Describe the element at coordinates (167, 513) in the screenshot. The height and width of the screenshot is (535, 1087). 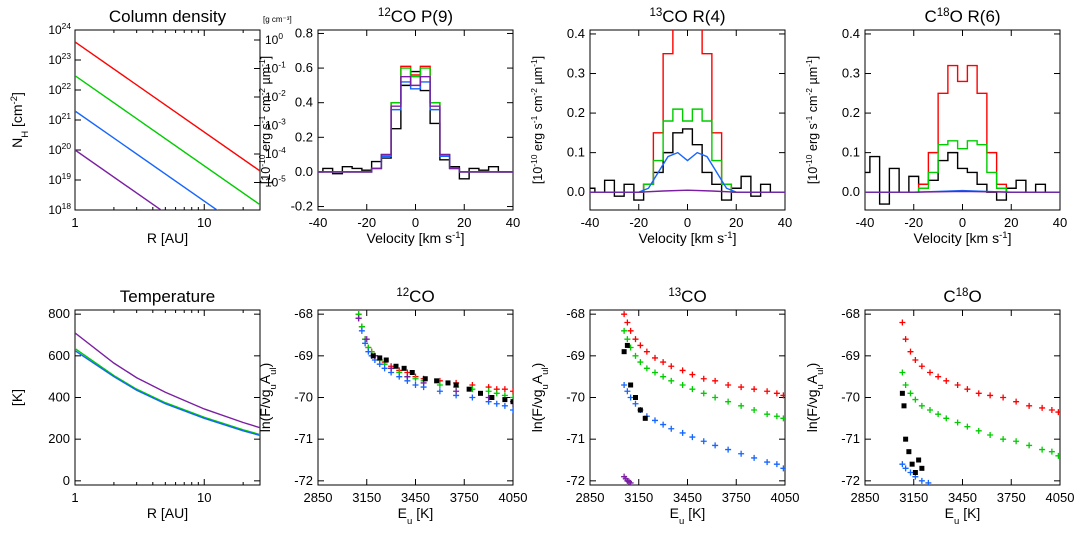
I see `x-axis-label: R [AU]` at that location.